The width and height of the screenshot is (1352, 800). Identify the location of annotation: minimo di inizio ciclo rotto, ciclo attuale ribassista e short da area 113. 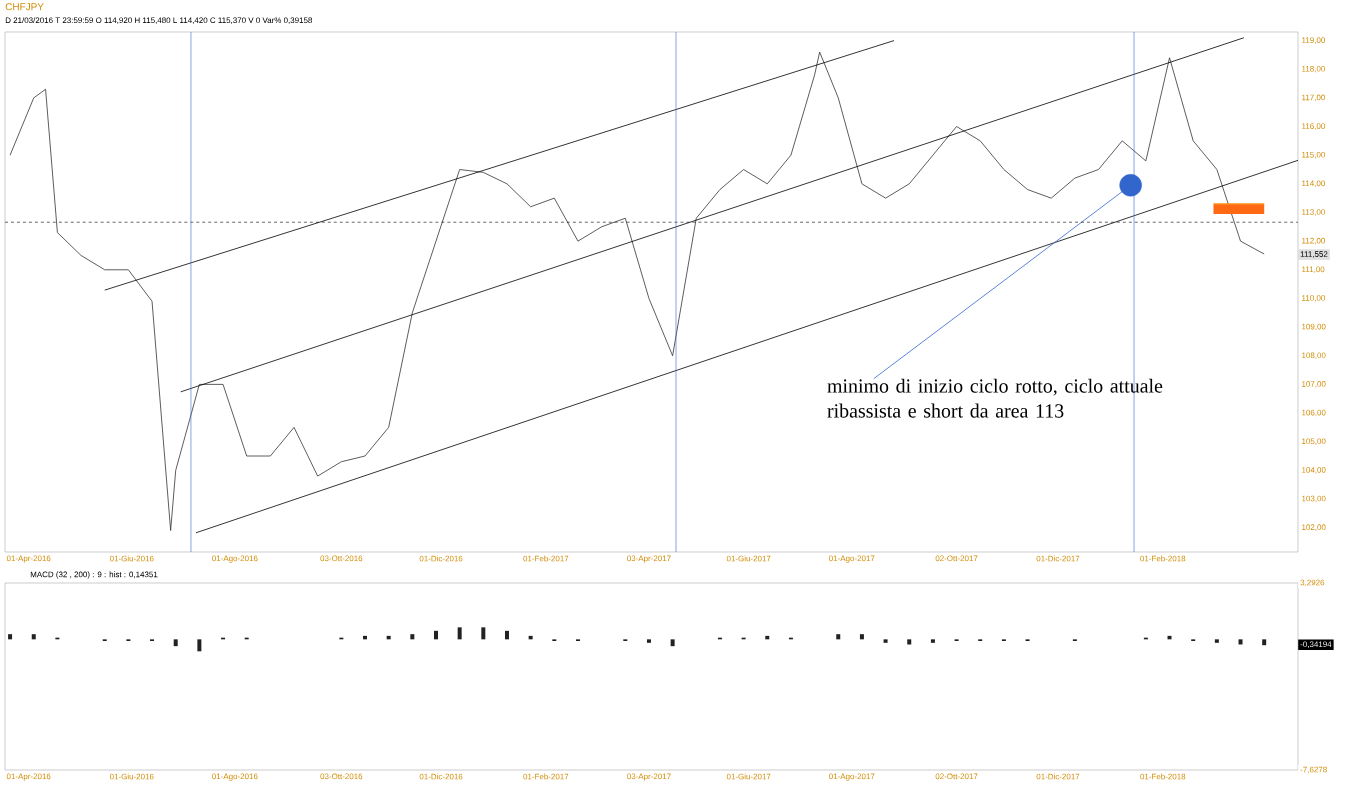
(995, 398).